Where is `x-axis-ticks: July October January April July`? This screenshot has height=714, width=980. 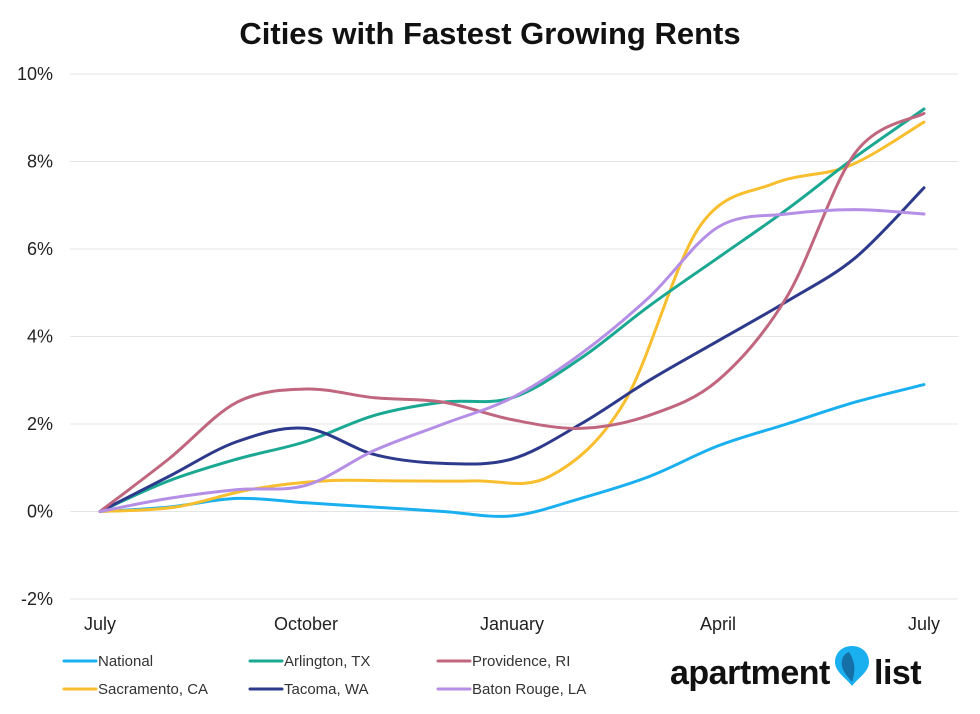 x-axis-ticks: July October January April July is located at coordinates (512, 624).